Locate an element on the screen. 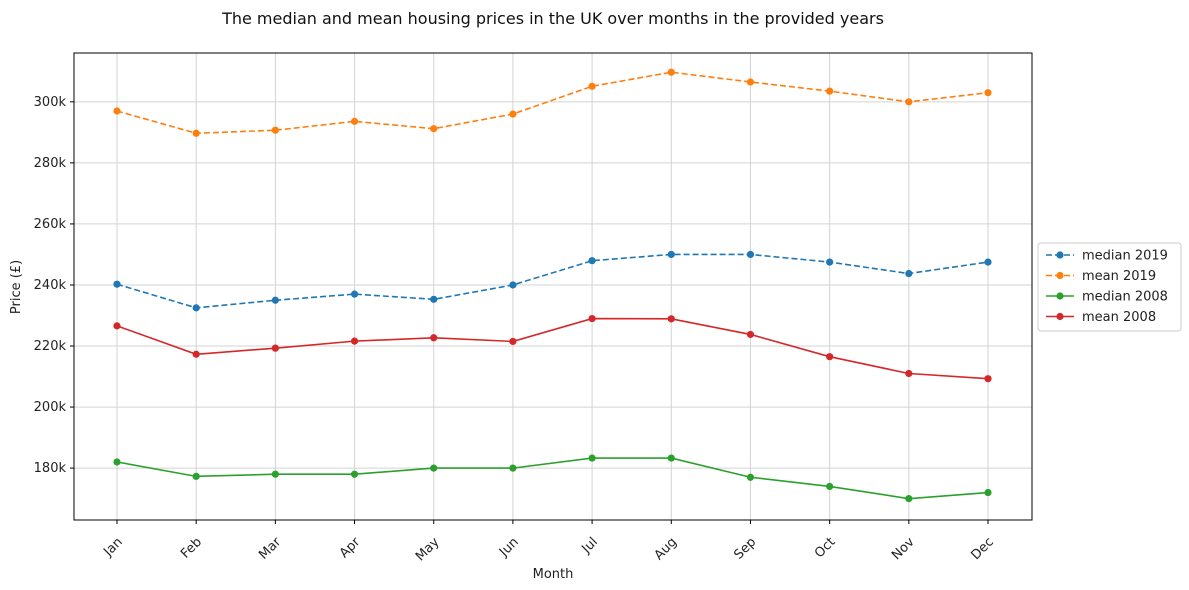 The width and height of the screenshot is (1189, 590). legend-label: median 2008 is located at coordinates (1125, 297).